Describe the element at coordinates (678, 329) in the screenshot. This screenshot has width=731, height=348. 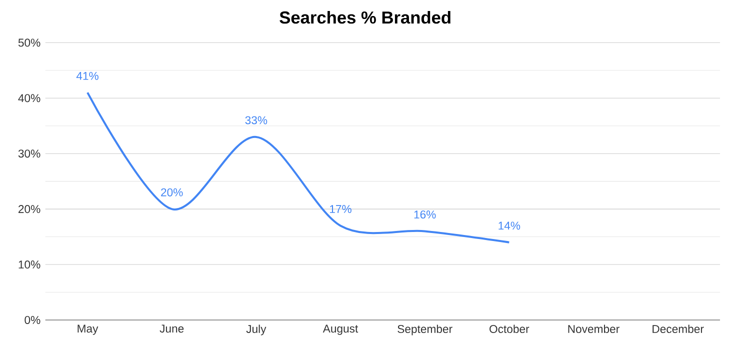
I see `x-tick-label: December` at that location.